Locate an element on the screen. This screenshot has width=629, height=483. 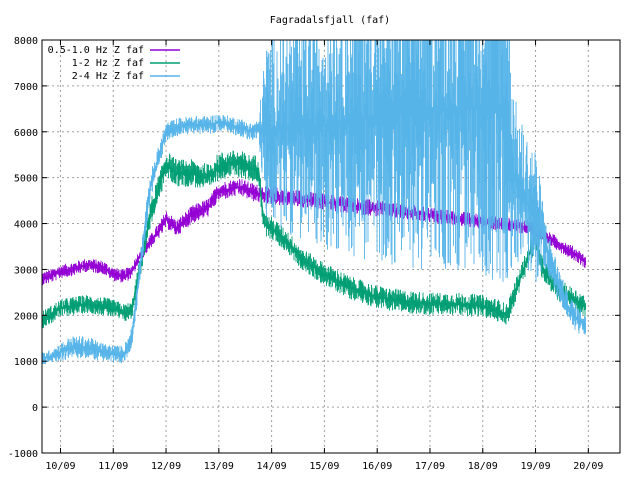
legend-label: 0.5-1.0 Hz Z faf is located at coordinates (96, 50).